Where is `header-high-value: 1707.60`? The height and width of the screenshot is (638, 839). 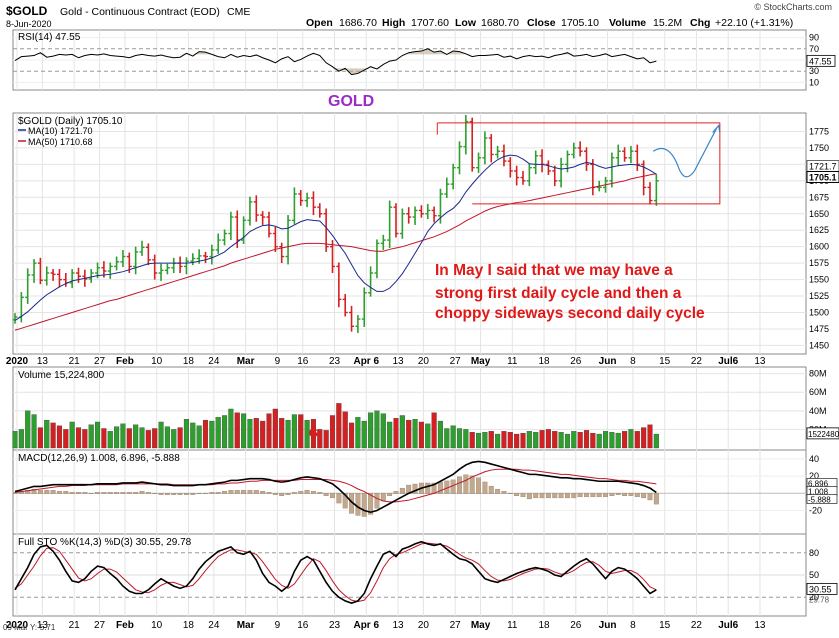 header-high-value: 1707.60 is located at coordinates (430, 23).